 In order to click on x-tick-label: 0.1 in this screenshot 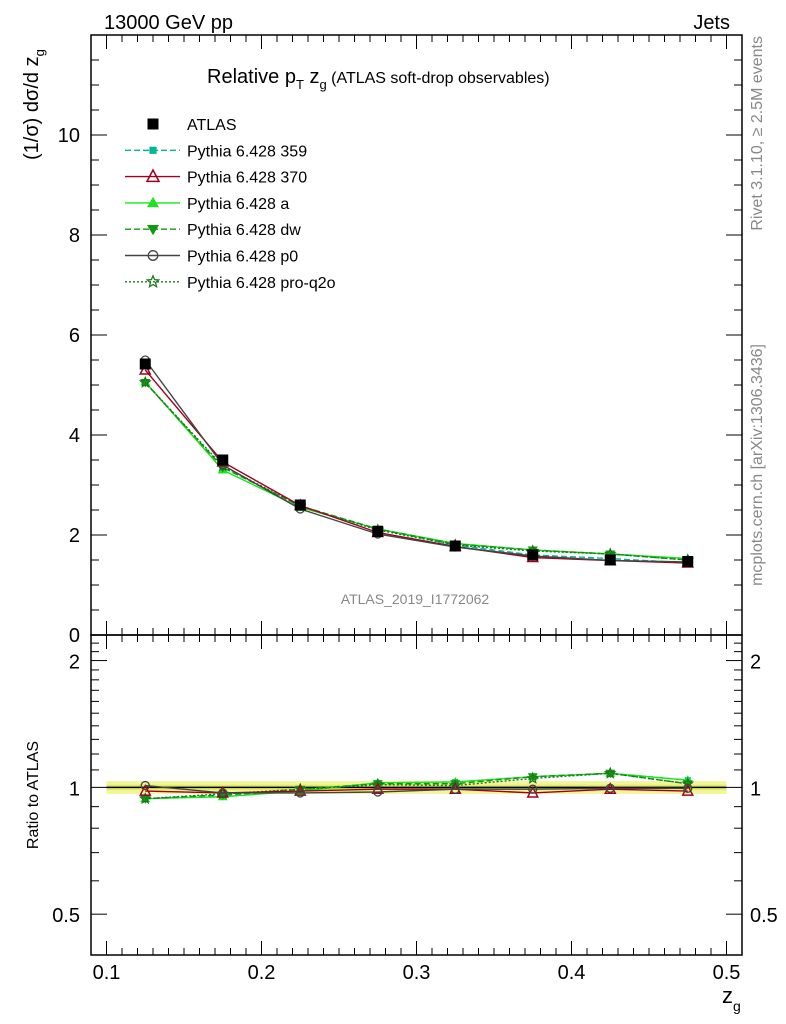, I will do `click(107, 973)`.